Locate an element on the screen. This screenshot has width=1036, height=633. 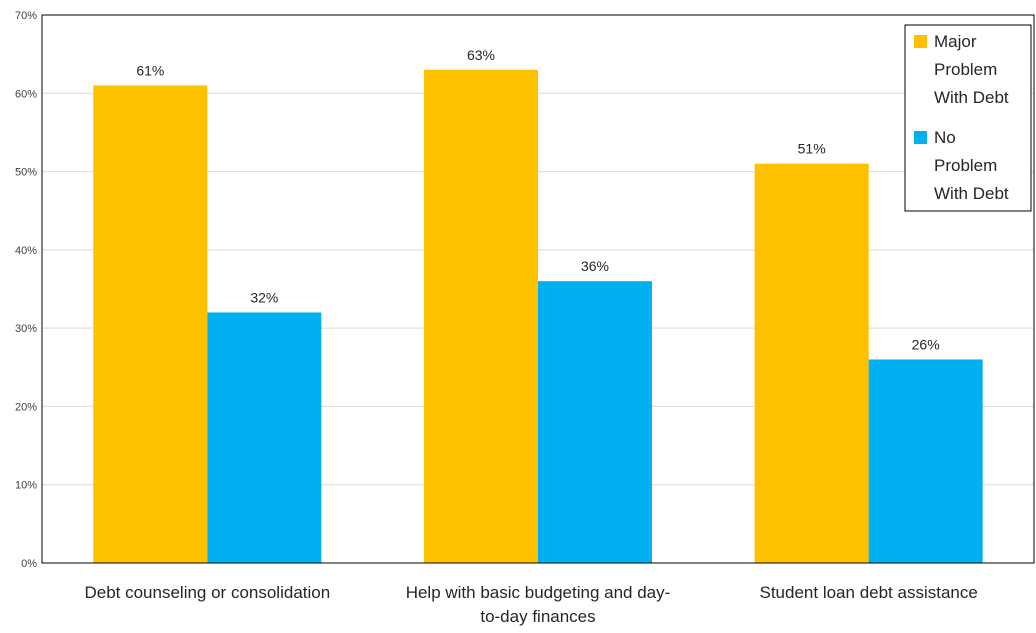
y-tick-label: 70% is located at coordinates (26, 16).